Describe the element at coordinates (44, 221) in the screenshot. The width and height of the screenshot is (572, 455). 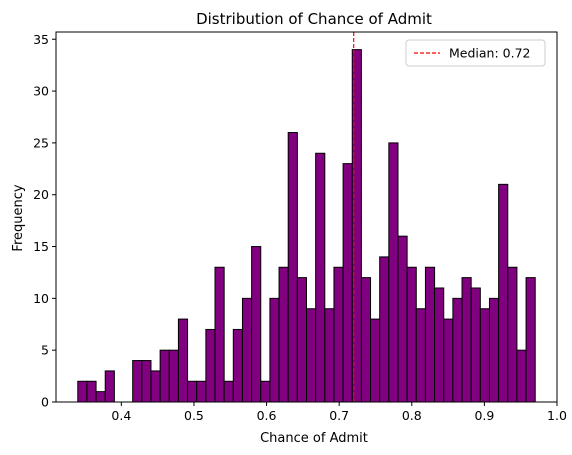
I see `y-axis: 0 5 10 15 20 25 30 35` at that location.